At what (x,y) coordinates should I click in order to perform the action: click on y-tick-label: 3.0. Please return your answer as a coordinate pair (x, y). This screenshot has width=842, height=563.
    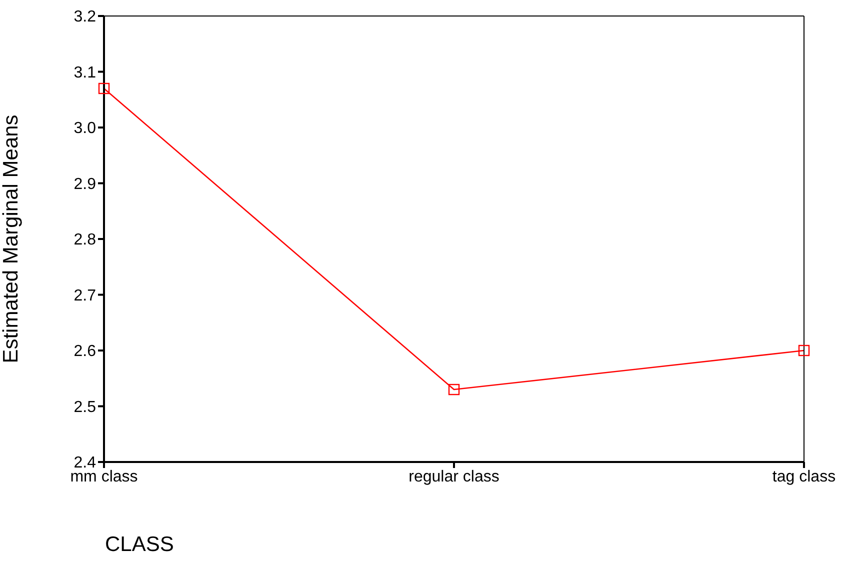
    Looking at the image, I should click on (85, 129).